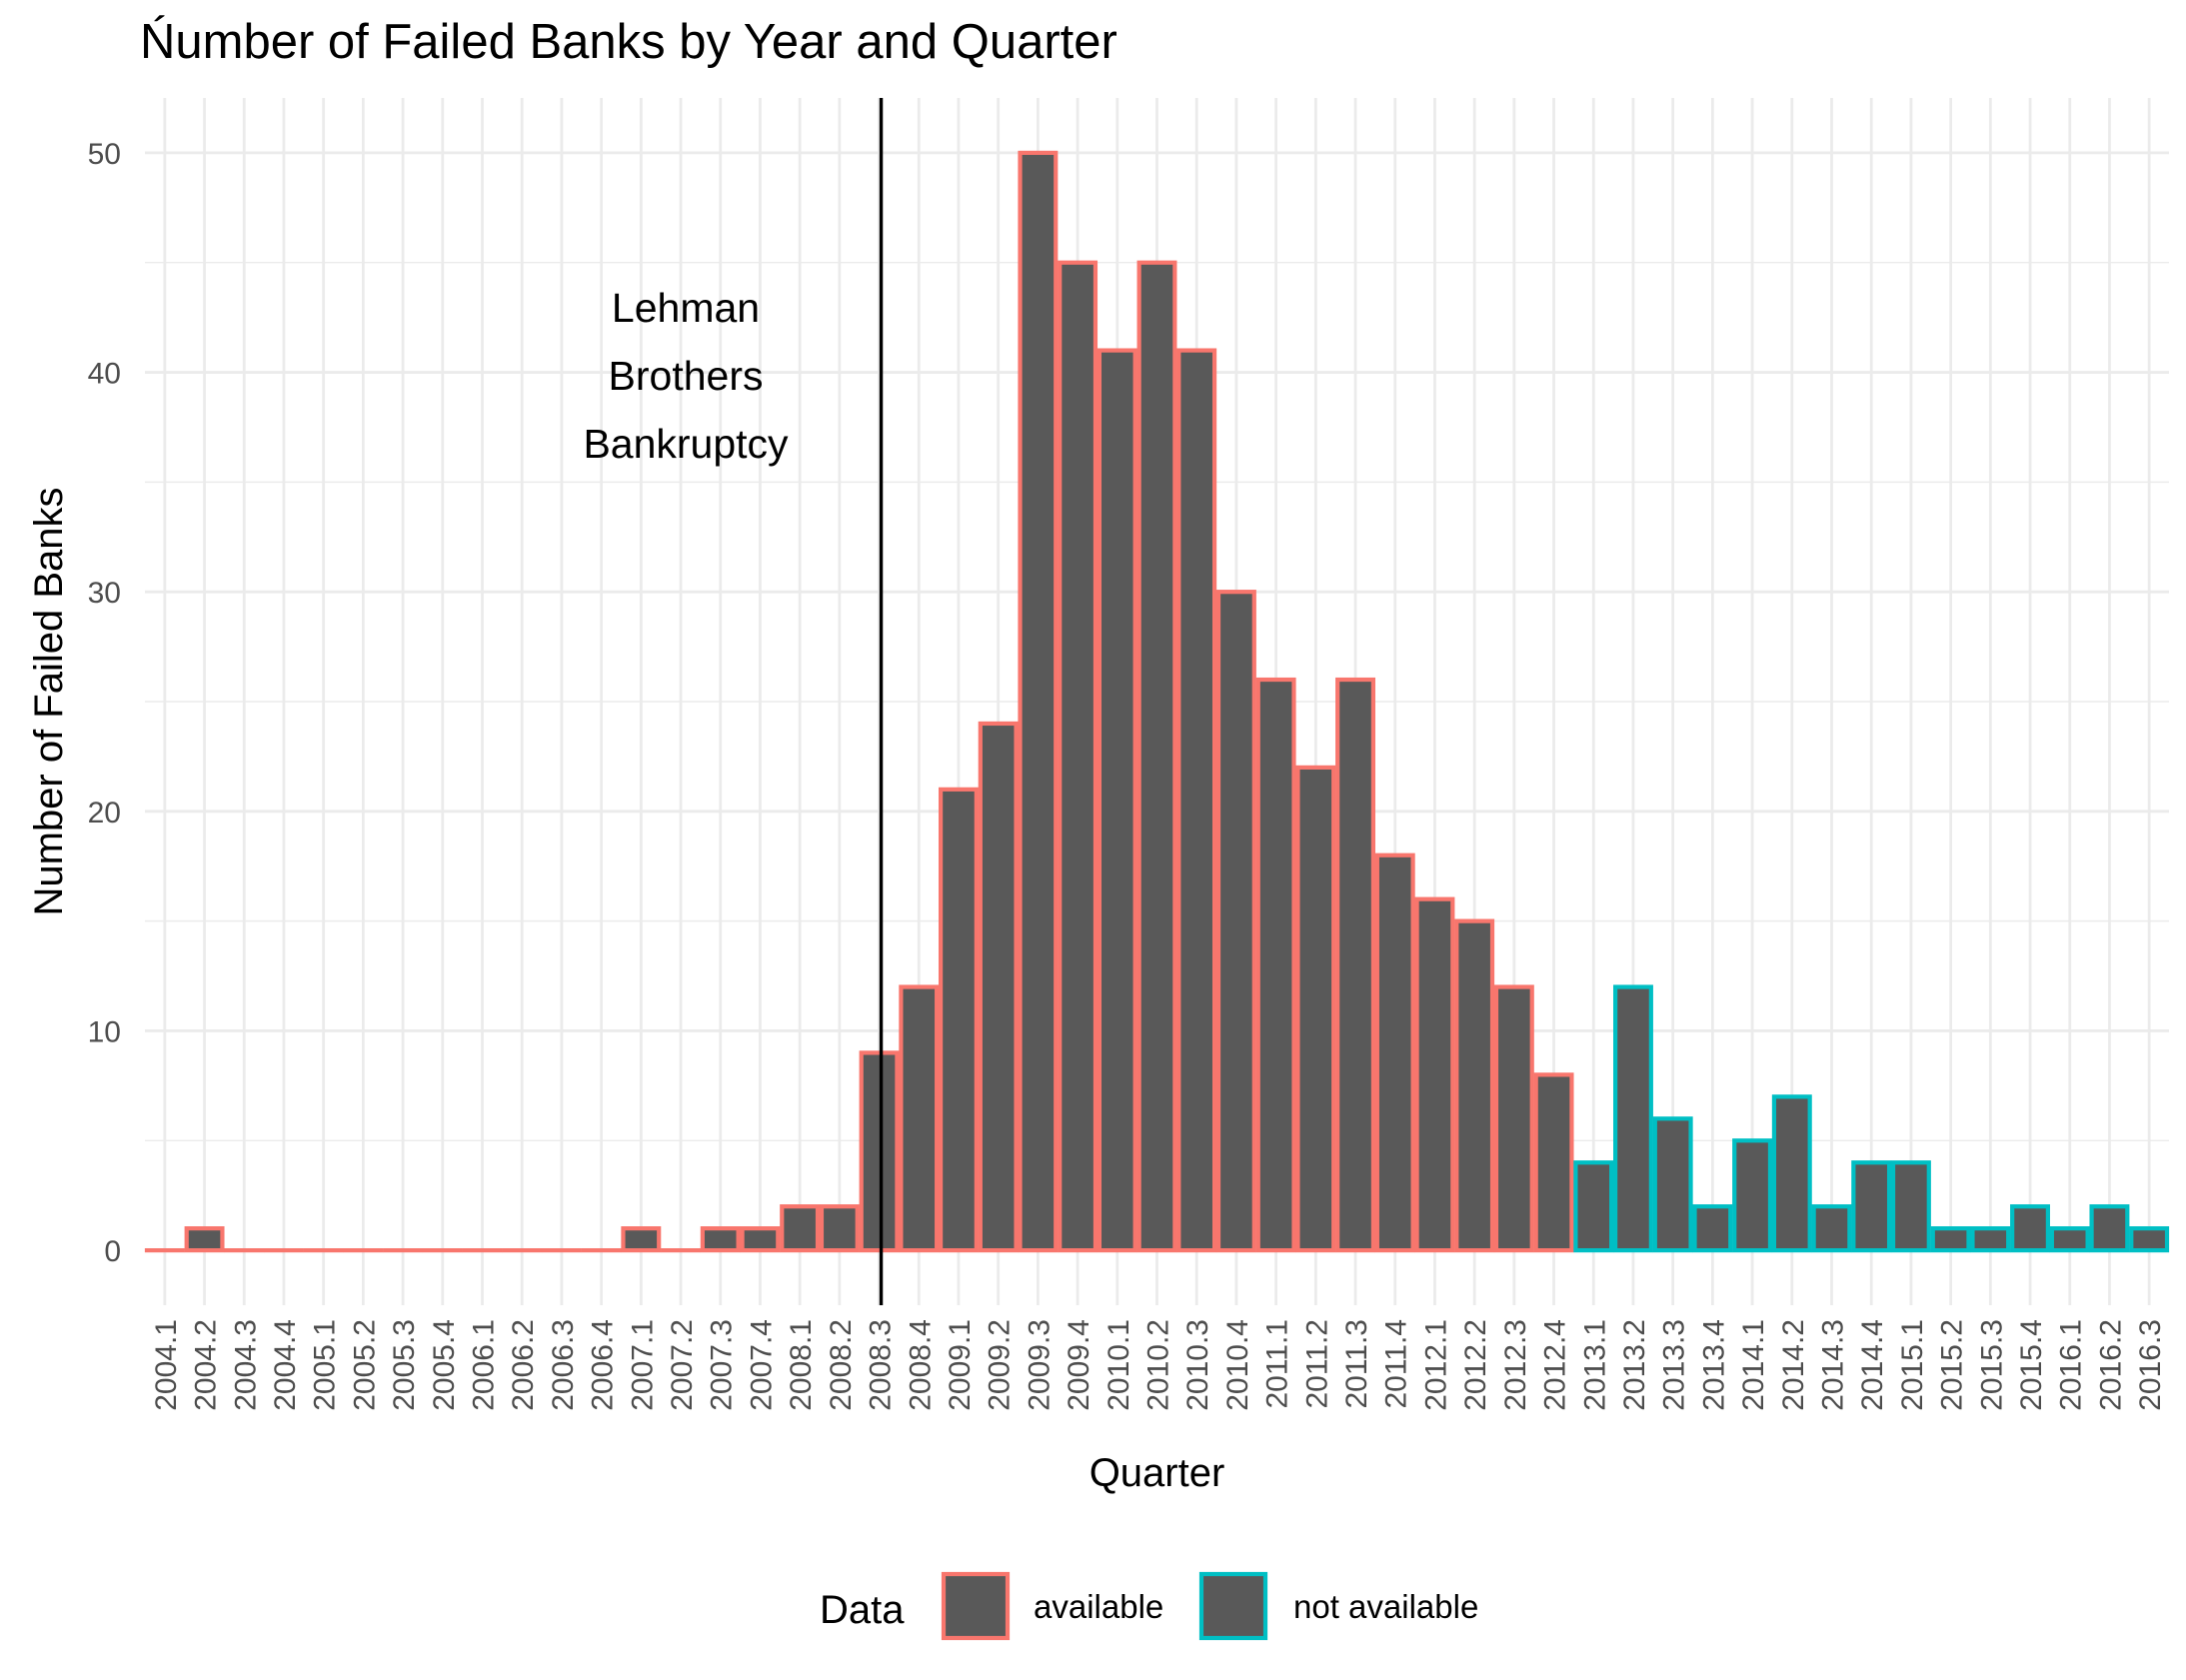 The width and height of the screenshot is (2186, 1680). What do you see at coordinates (2109, 1228) in the screenshot?
I see `bar-2016.2` at bounding box center [2109, 1228].